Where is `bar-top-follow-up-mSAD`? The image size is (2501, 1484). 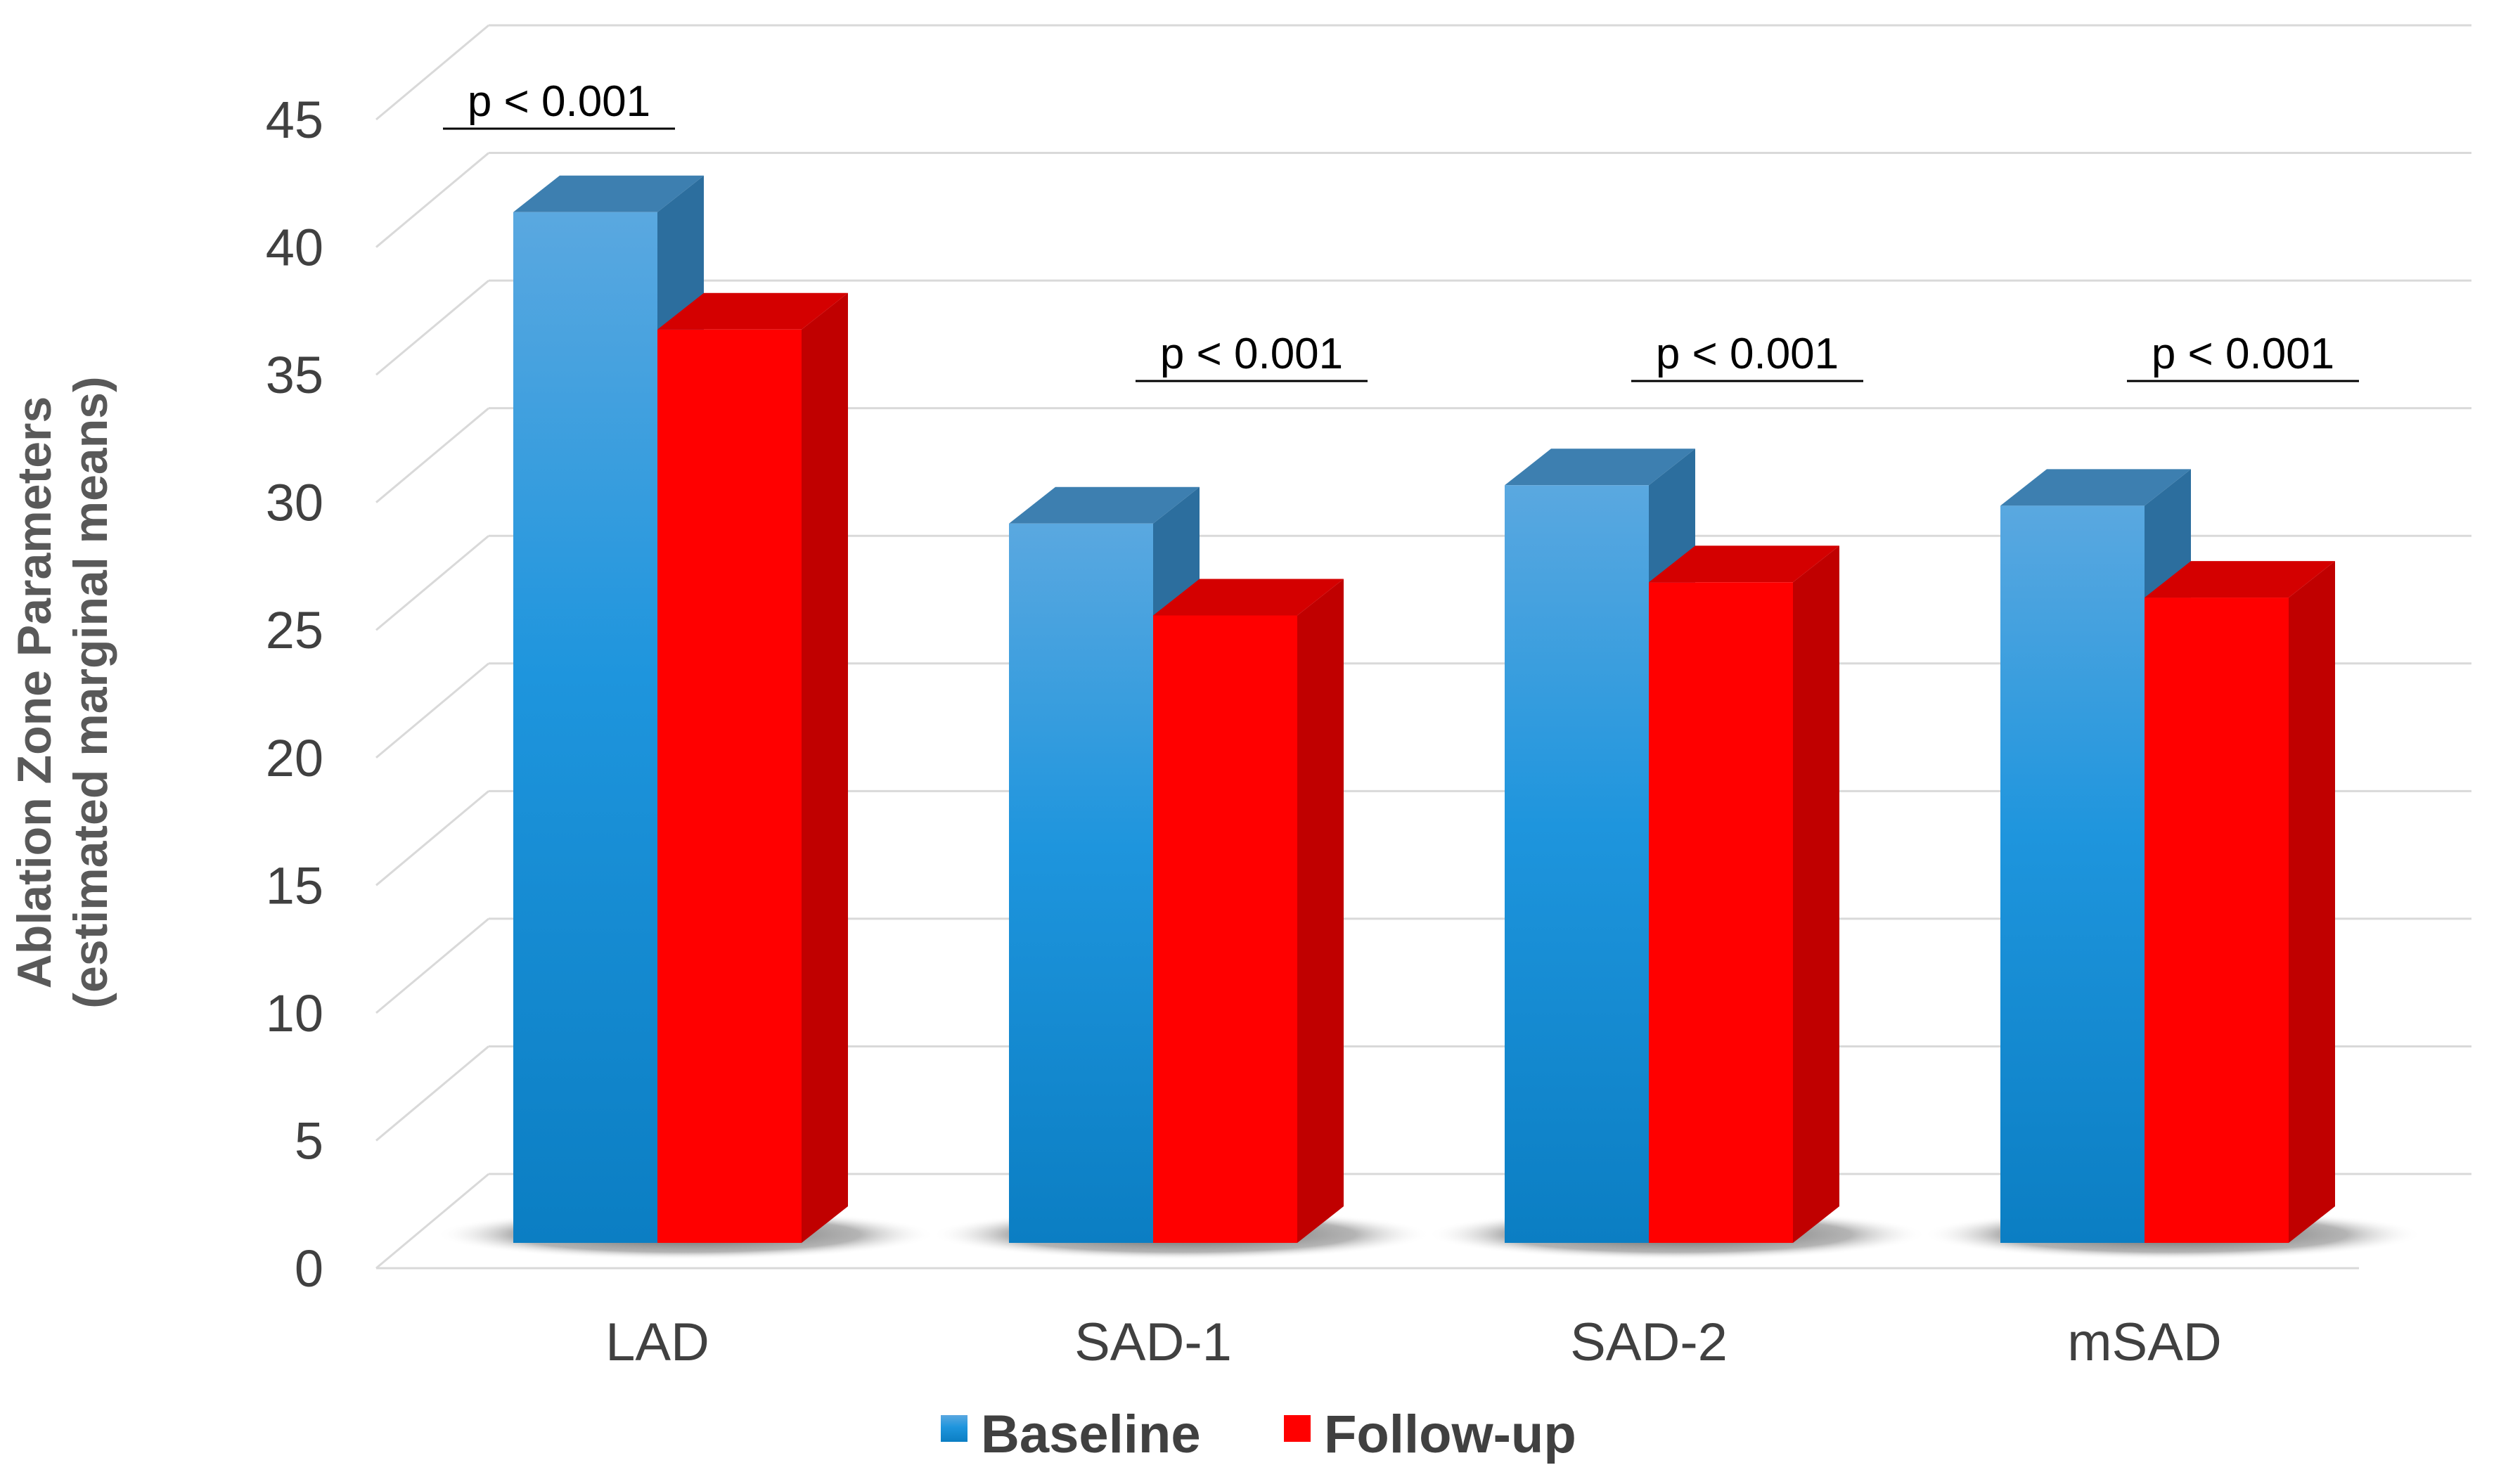 bar-top-follow-up-mSAD is located at coordinates (2240, 579).